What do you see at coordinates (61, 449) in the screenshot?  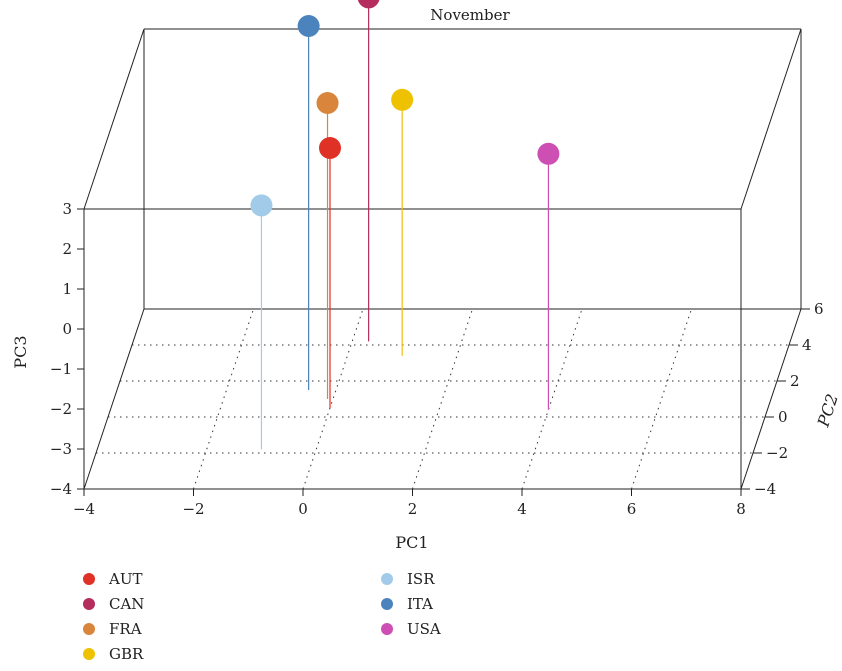 I see `z-tick-label: −3` at bounding box center [61, 449].